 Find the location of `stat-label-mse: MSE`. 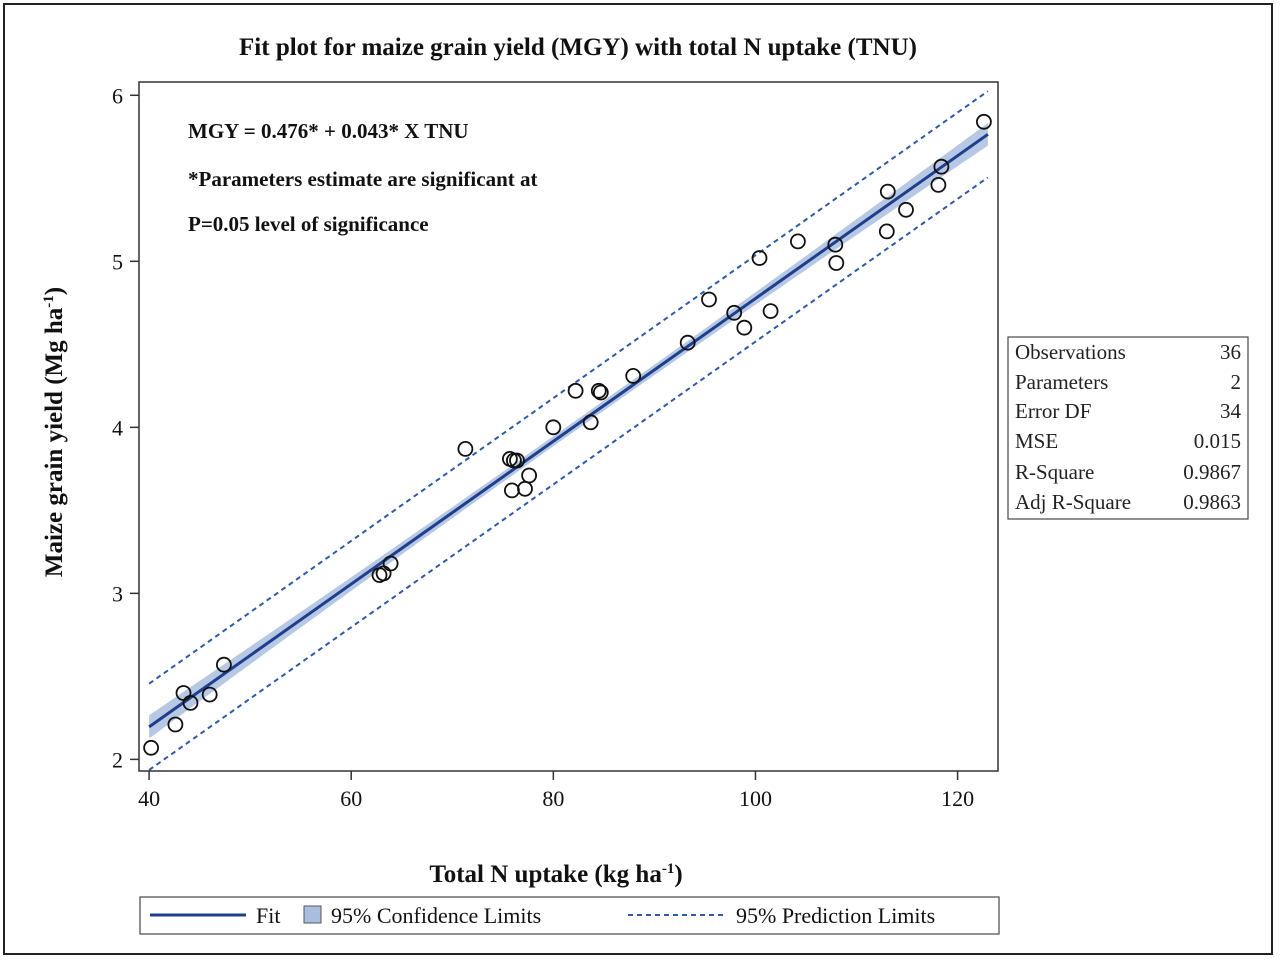

stat-label-mse: MSE is located at coordinates (1036, 441).